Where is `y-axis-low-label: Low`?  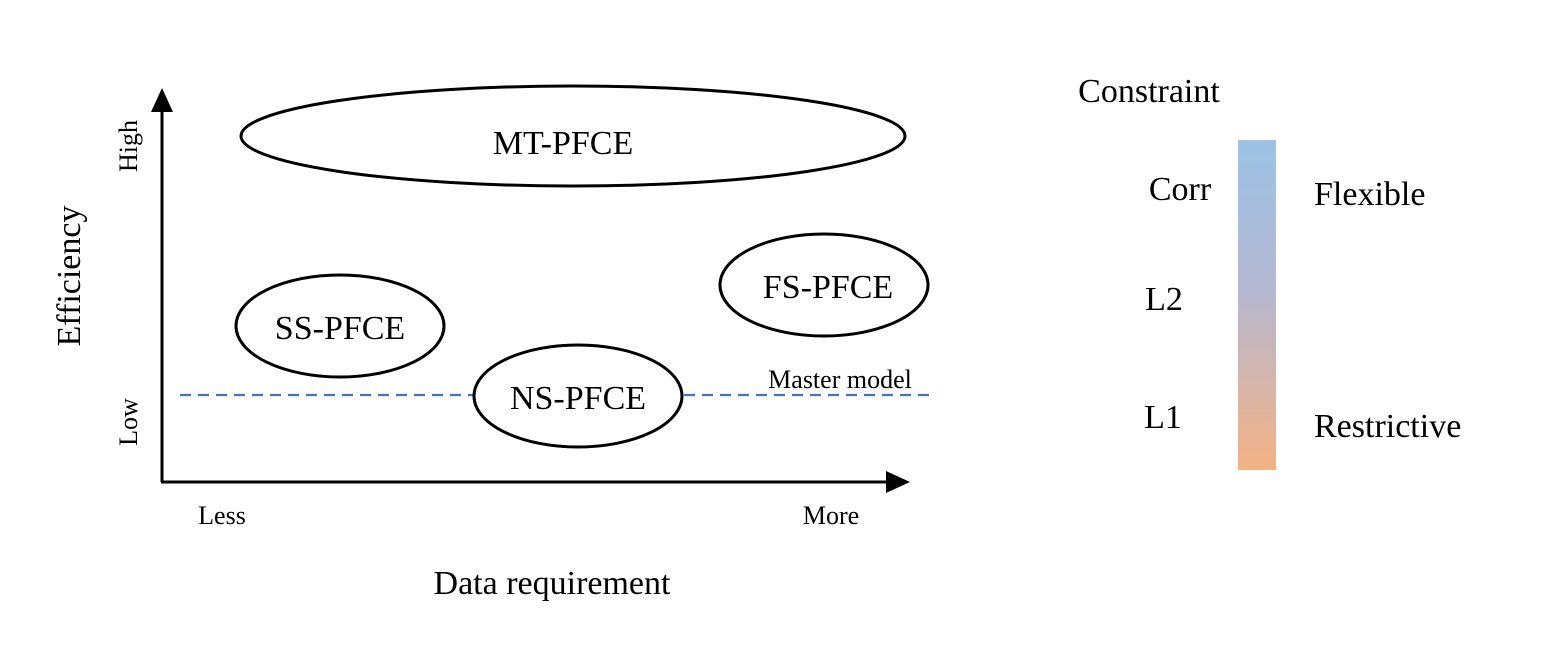
y-axis-low-label: Low is located at coordinates (128, 422).